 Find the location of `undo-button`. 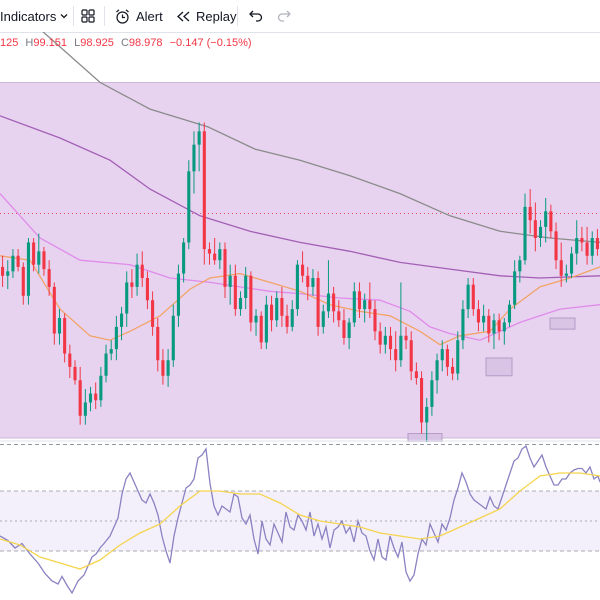

undo-button is located at coordinates (256, 16).